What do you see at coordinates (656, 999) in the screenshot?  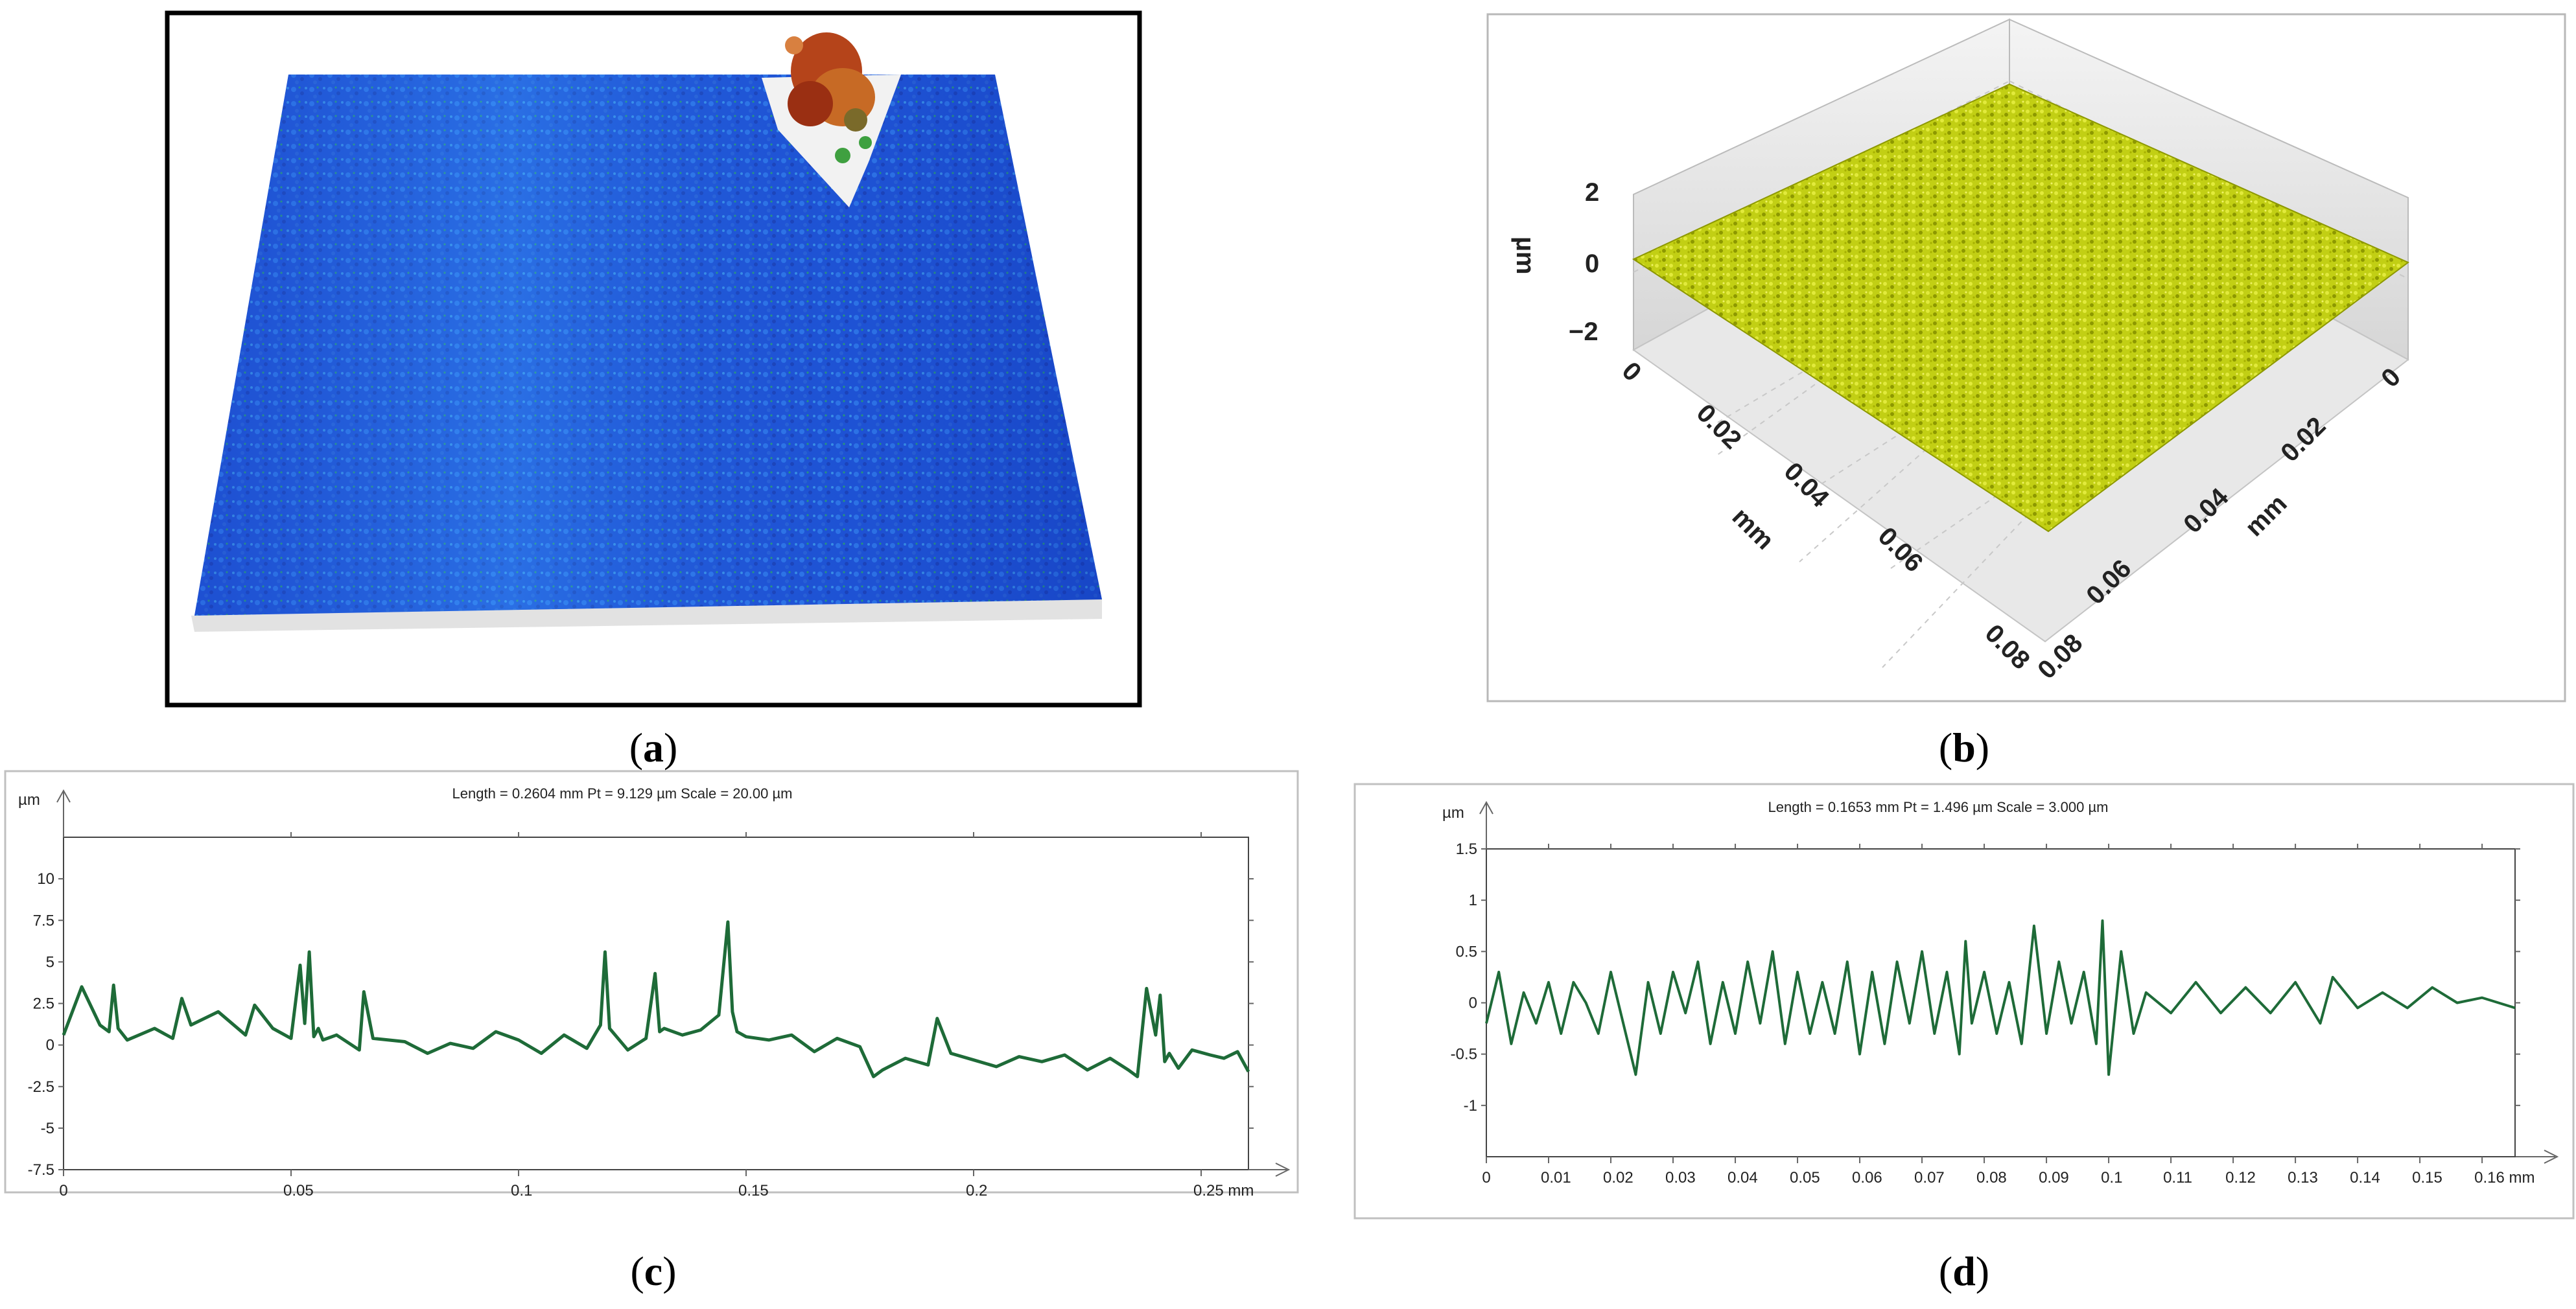 I see `chart-c-profile-line` at bounding box center [656, 999].